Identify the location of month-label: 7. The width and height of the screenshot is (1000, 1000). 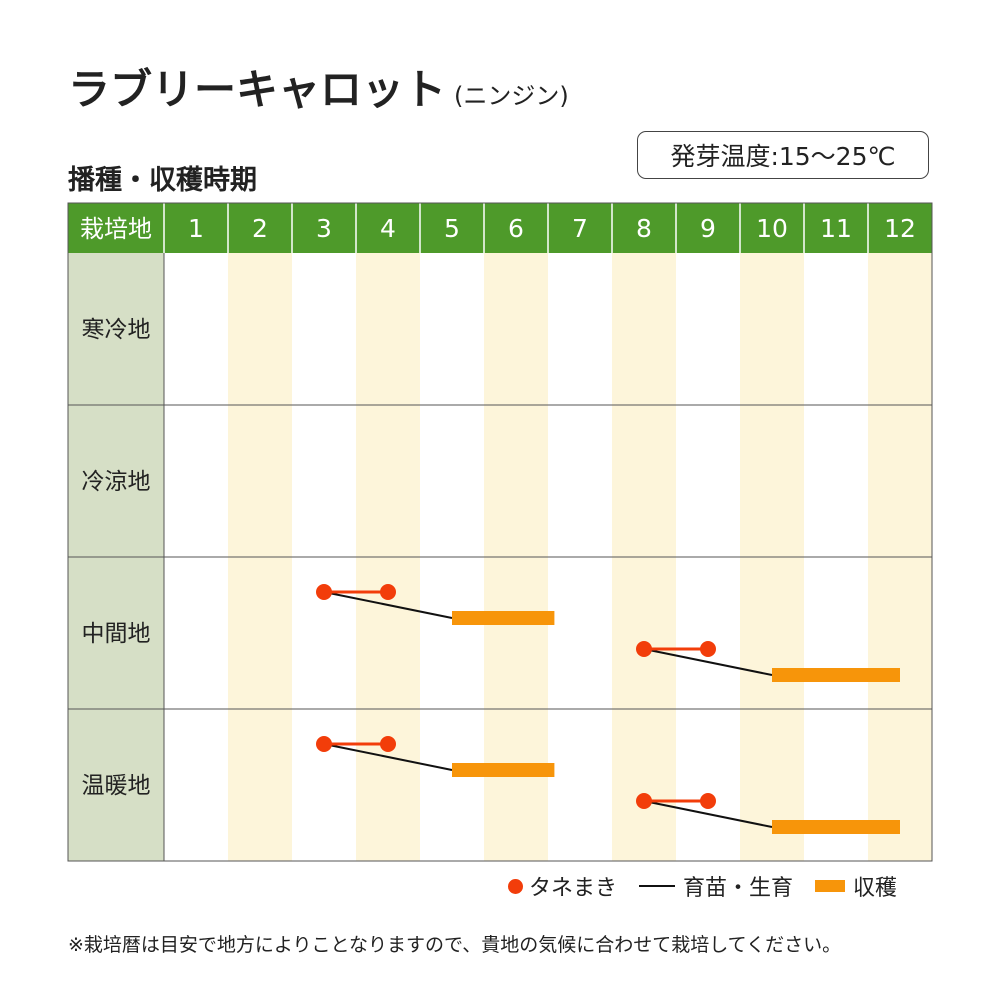
(580, 228).